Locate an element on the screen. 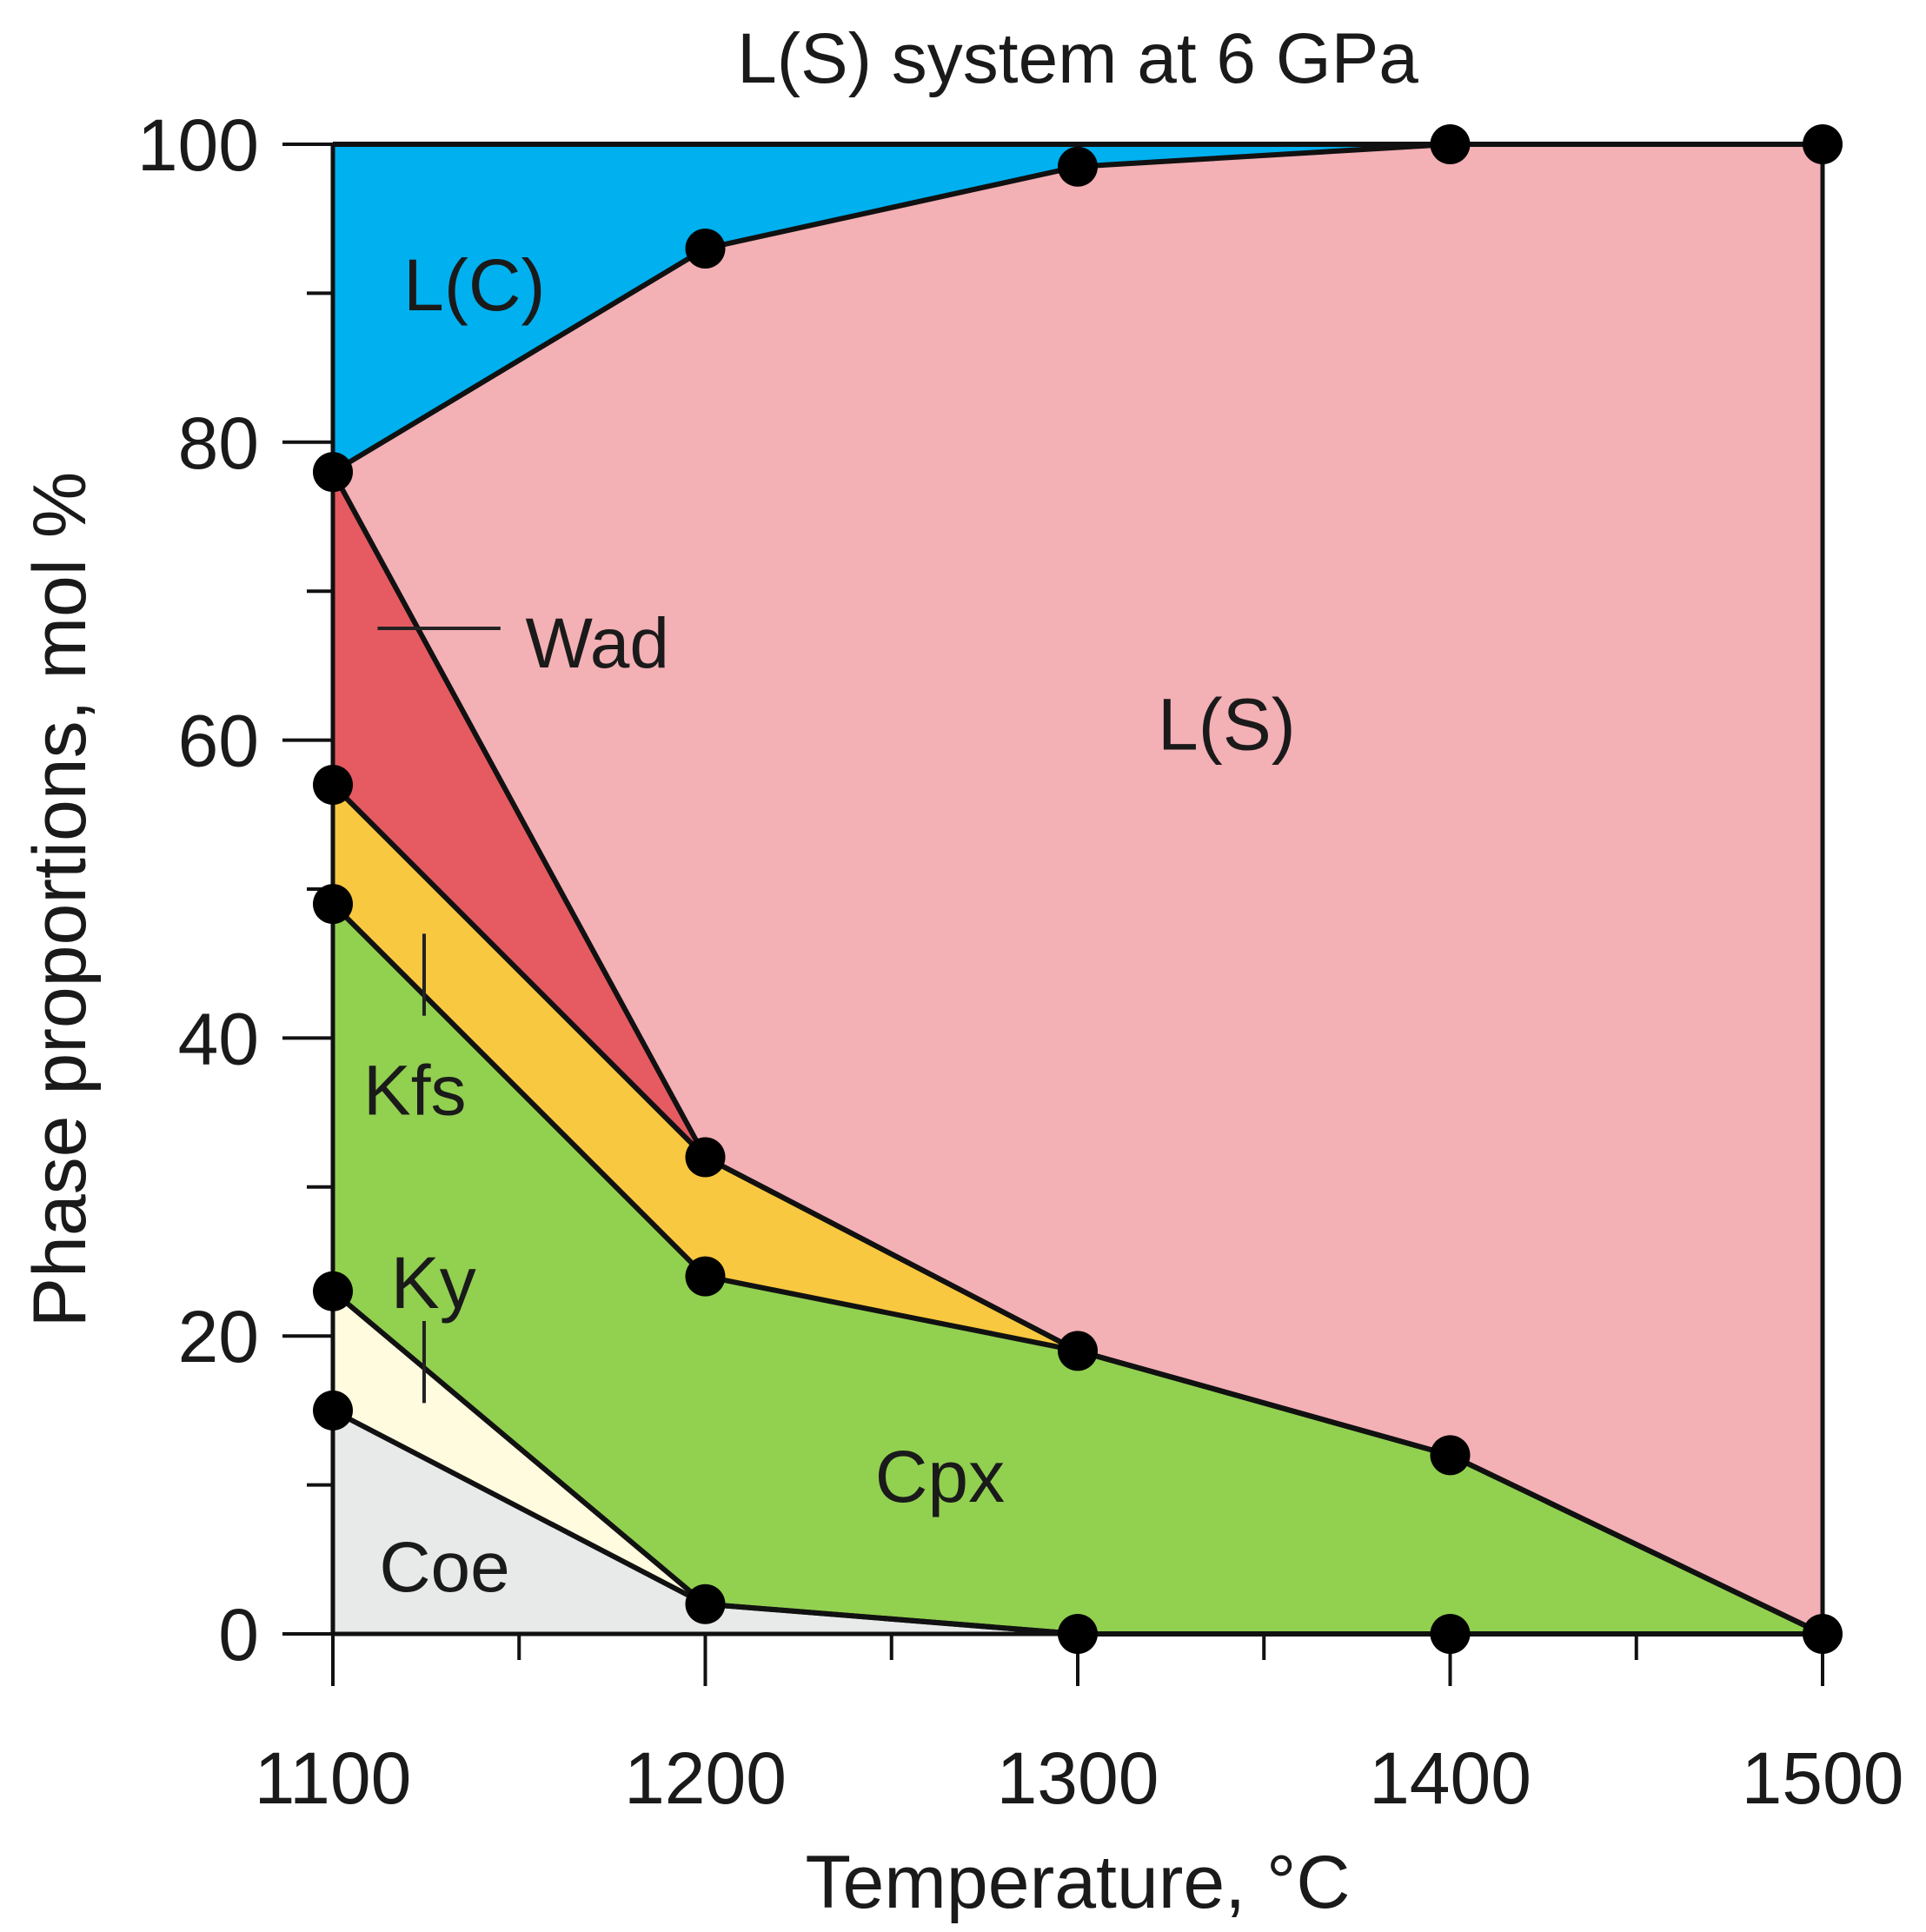 The width and height of the screenshot is (1926, 1932). y-tick-label: 80 is located at coordinates (218, 443).